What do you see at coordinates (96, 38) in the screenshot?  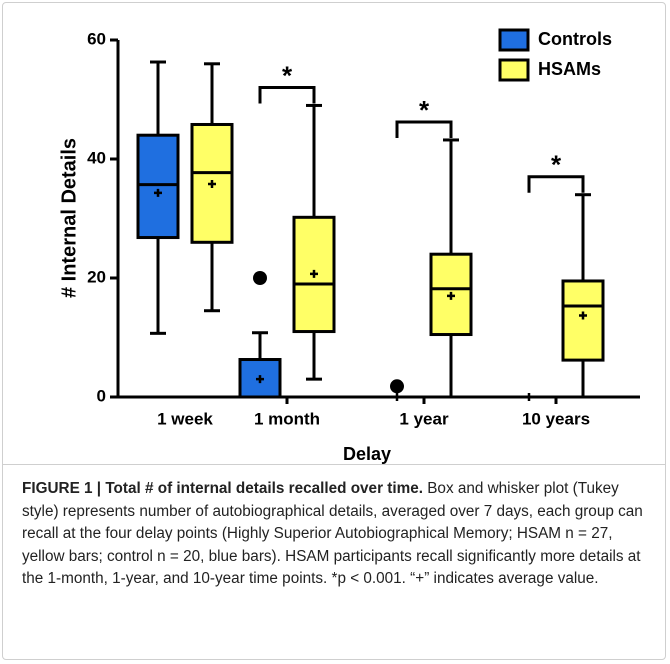 I see `y-tick-label: 60` at bounding box center [96, 38].